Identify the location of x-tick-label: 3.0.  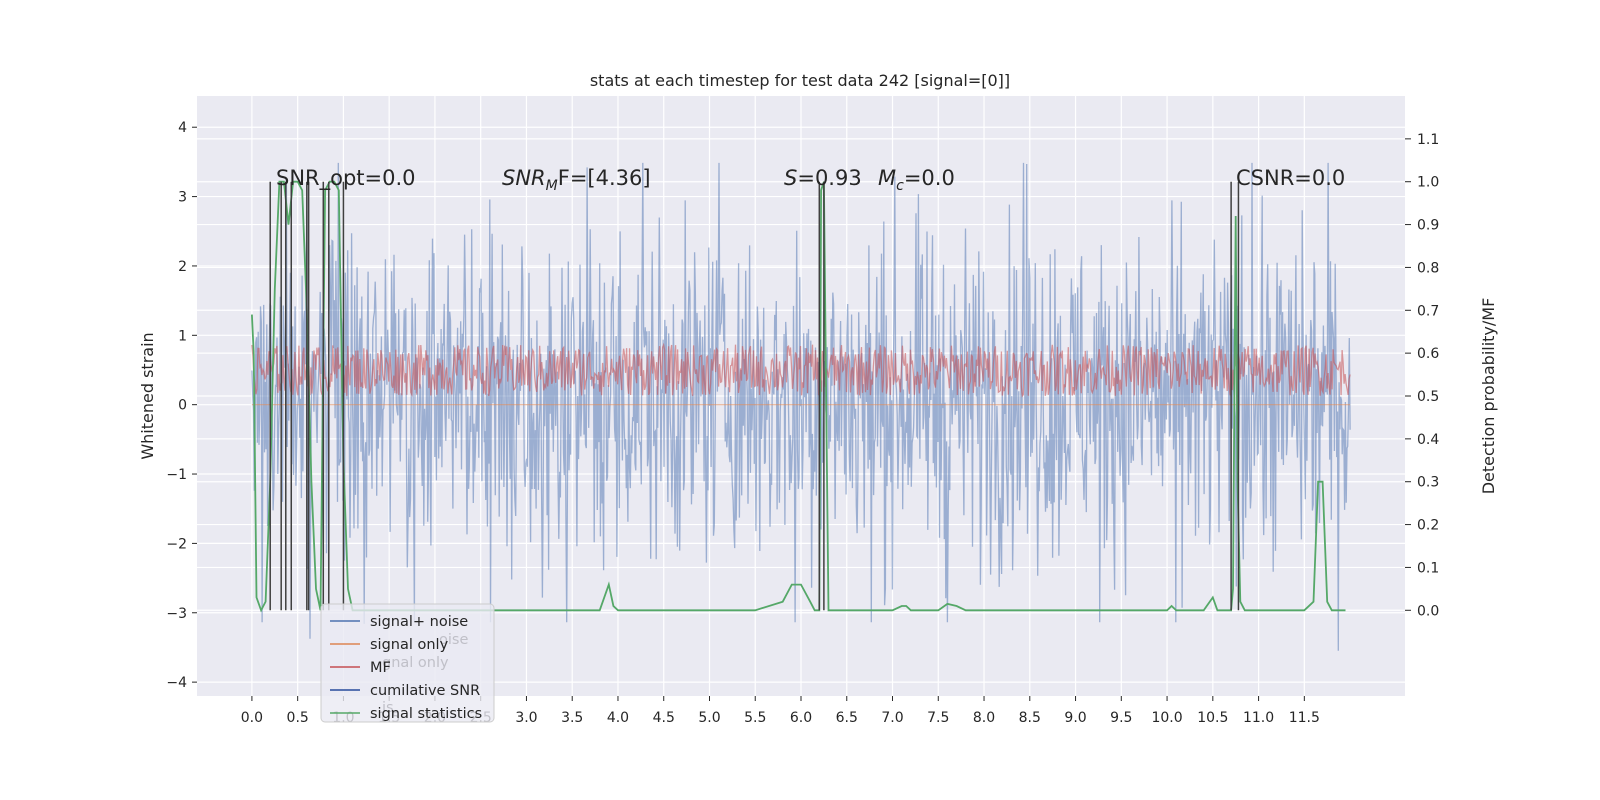
(526, 718).